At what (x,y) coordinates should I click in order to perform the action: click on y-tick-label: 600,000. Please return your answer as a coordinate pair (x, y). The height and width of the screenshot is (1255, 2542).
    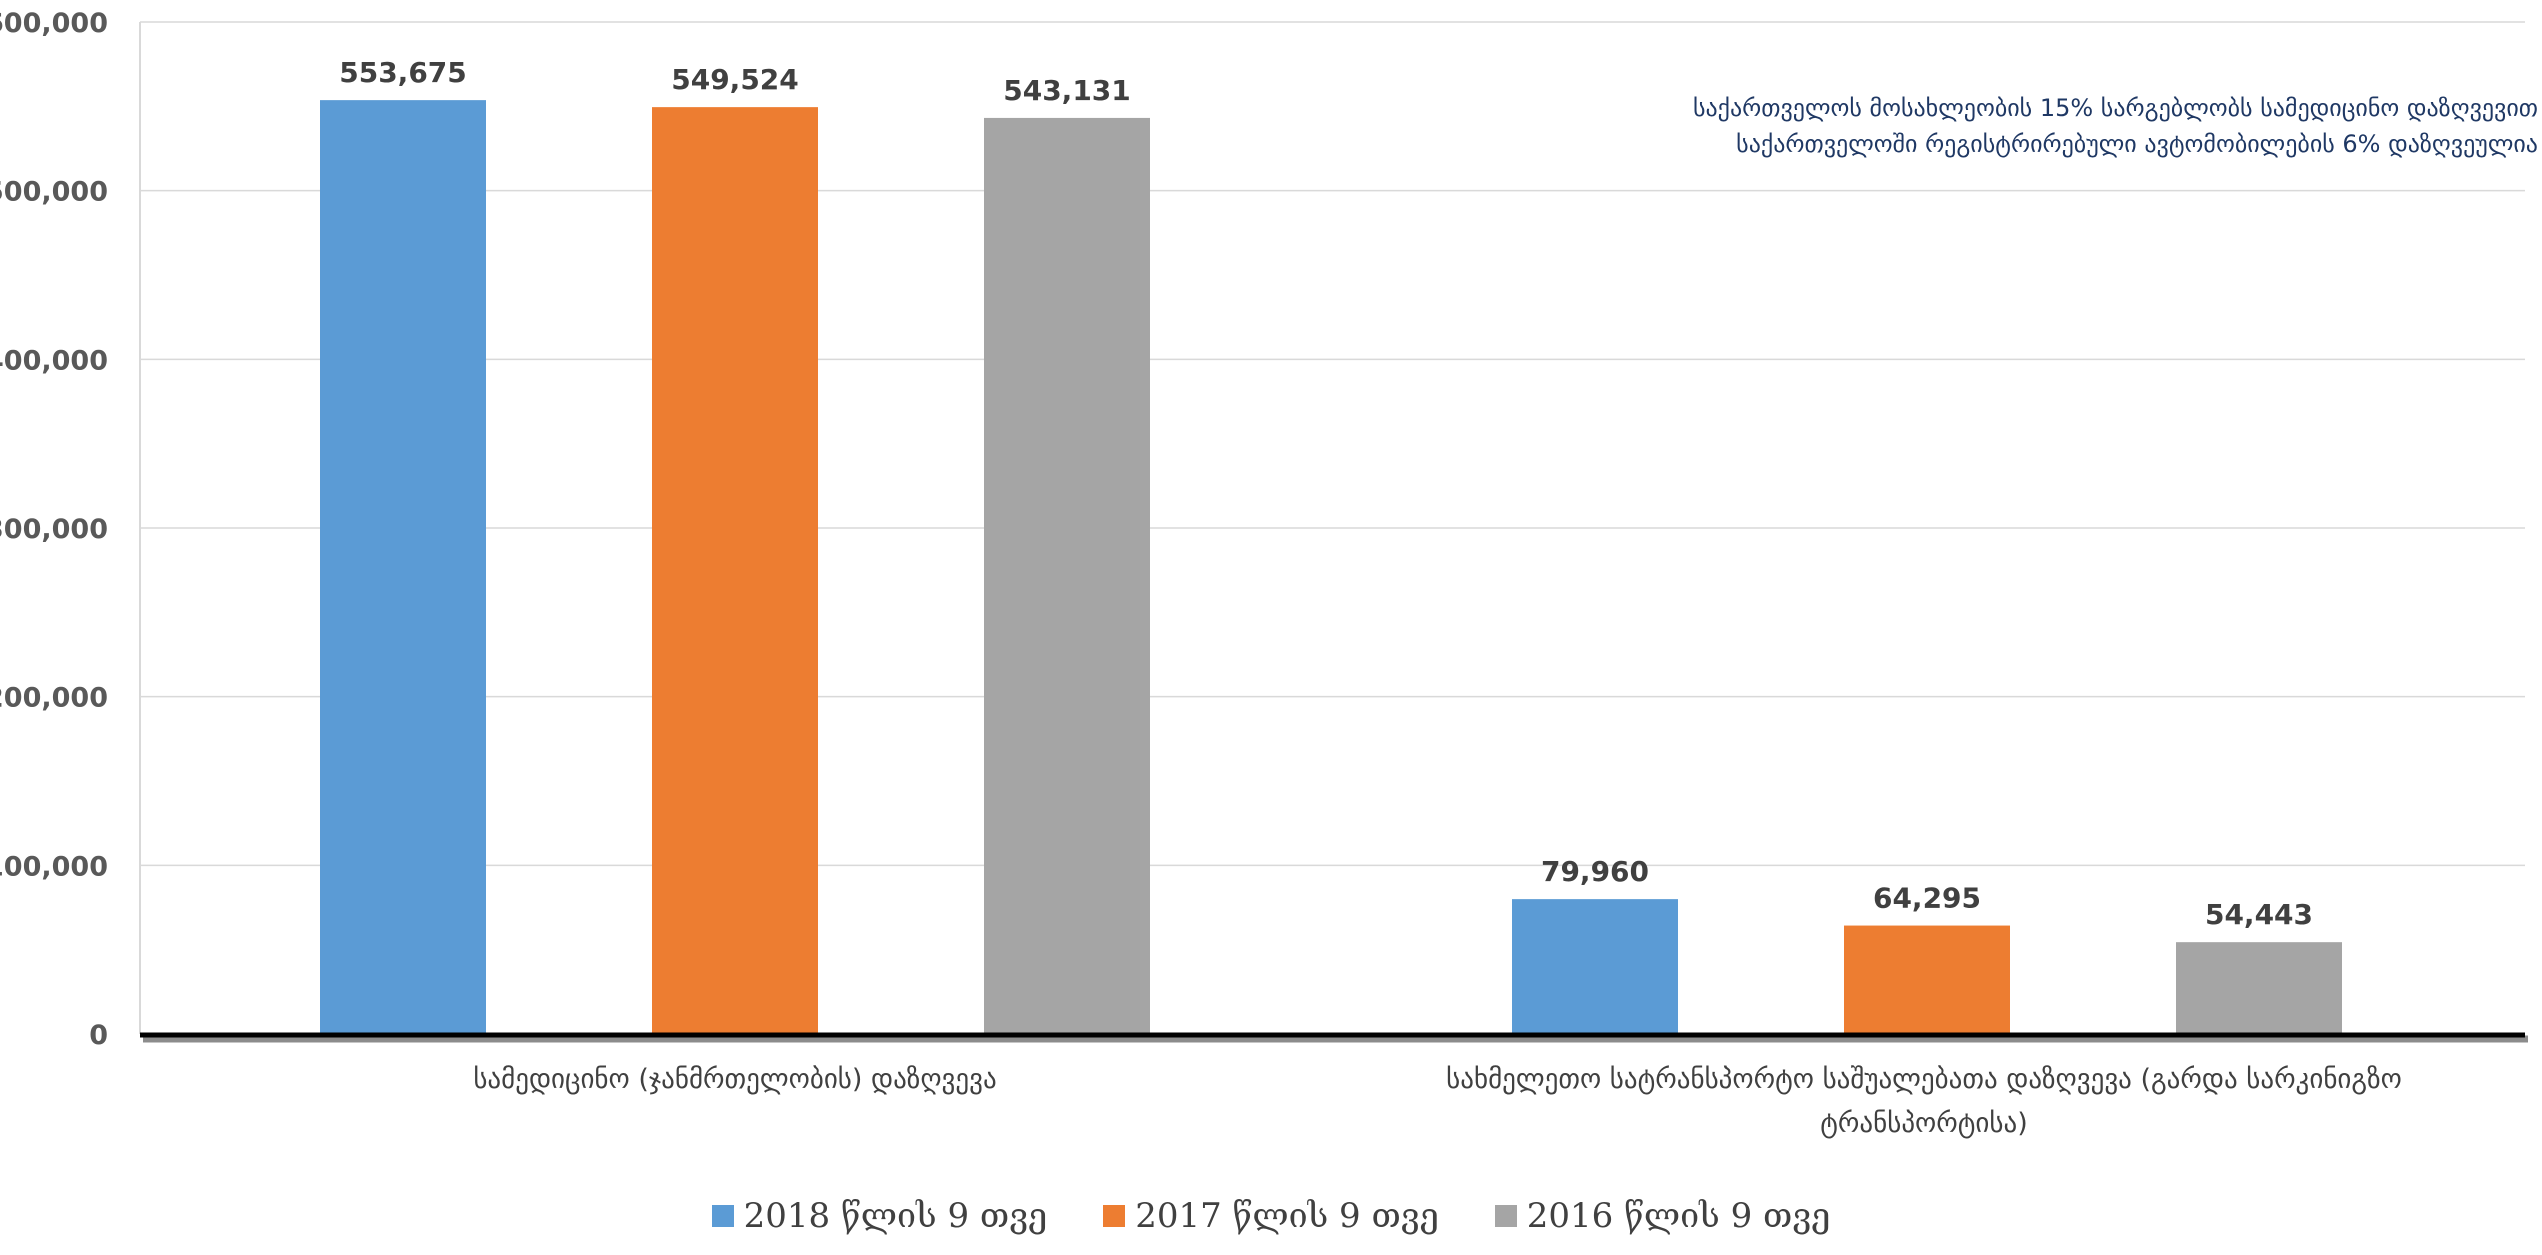
    Looking at the image, I should click on (54, 23).